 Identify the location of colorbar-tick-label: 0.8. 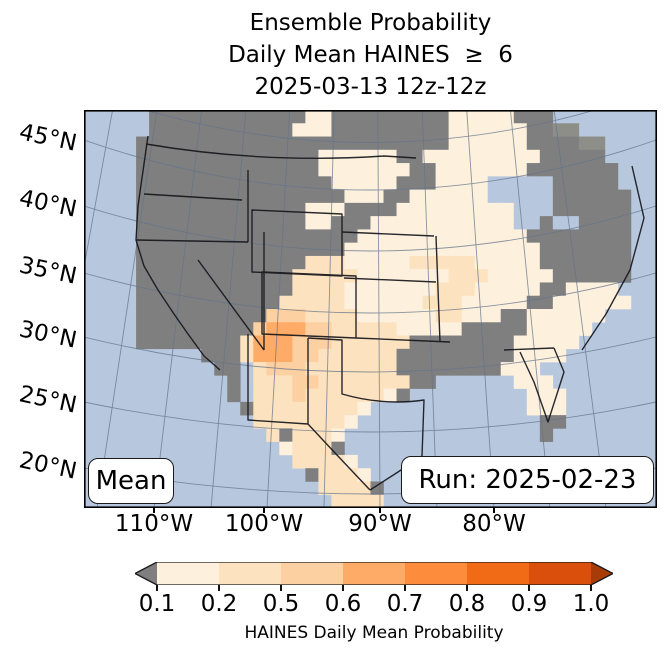
(467, 604).